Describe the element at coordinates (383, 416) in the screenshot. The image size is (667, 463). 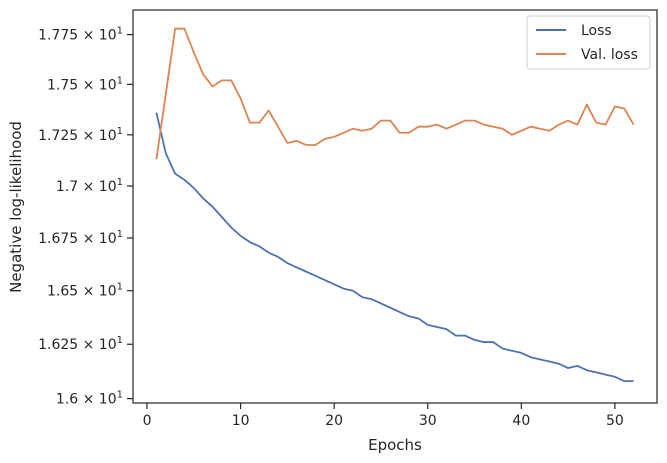
I see `x-axis: 0 10 20 30 40 50` at that location.